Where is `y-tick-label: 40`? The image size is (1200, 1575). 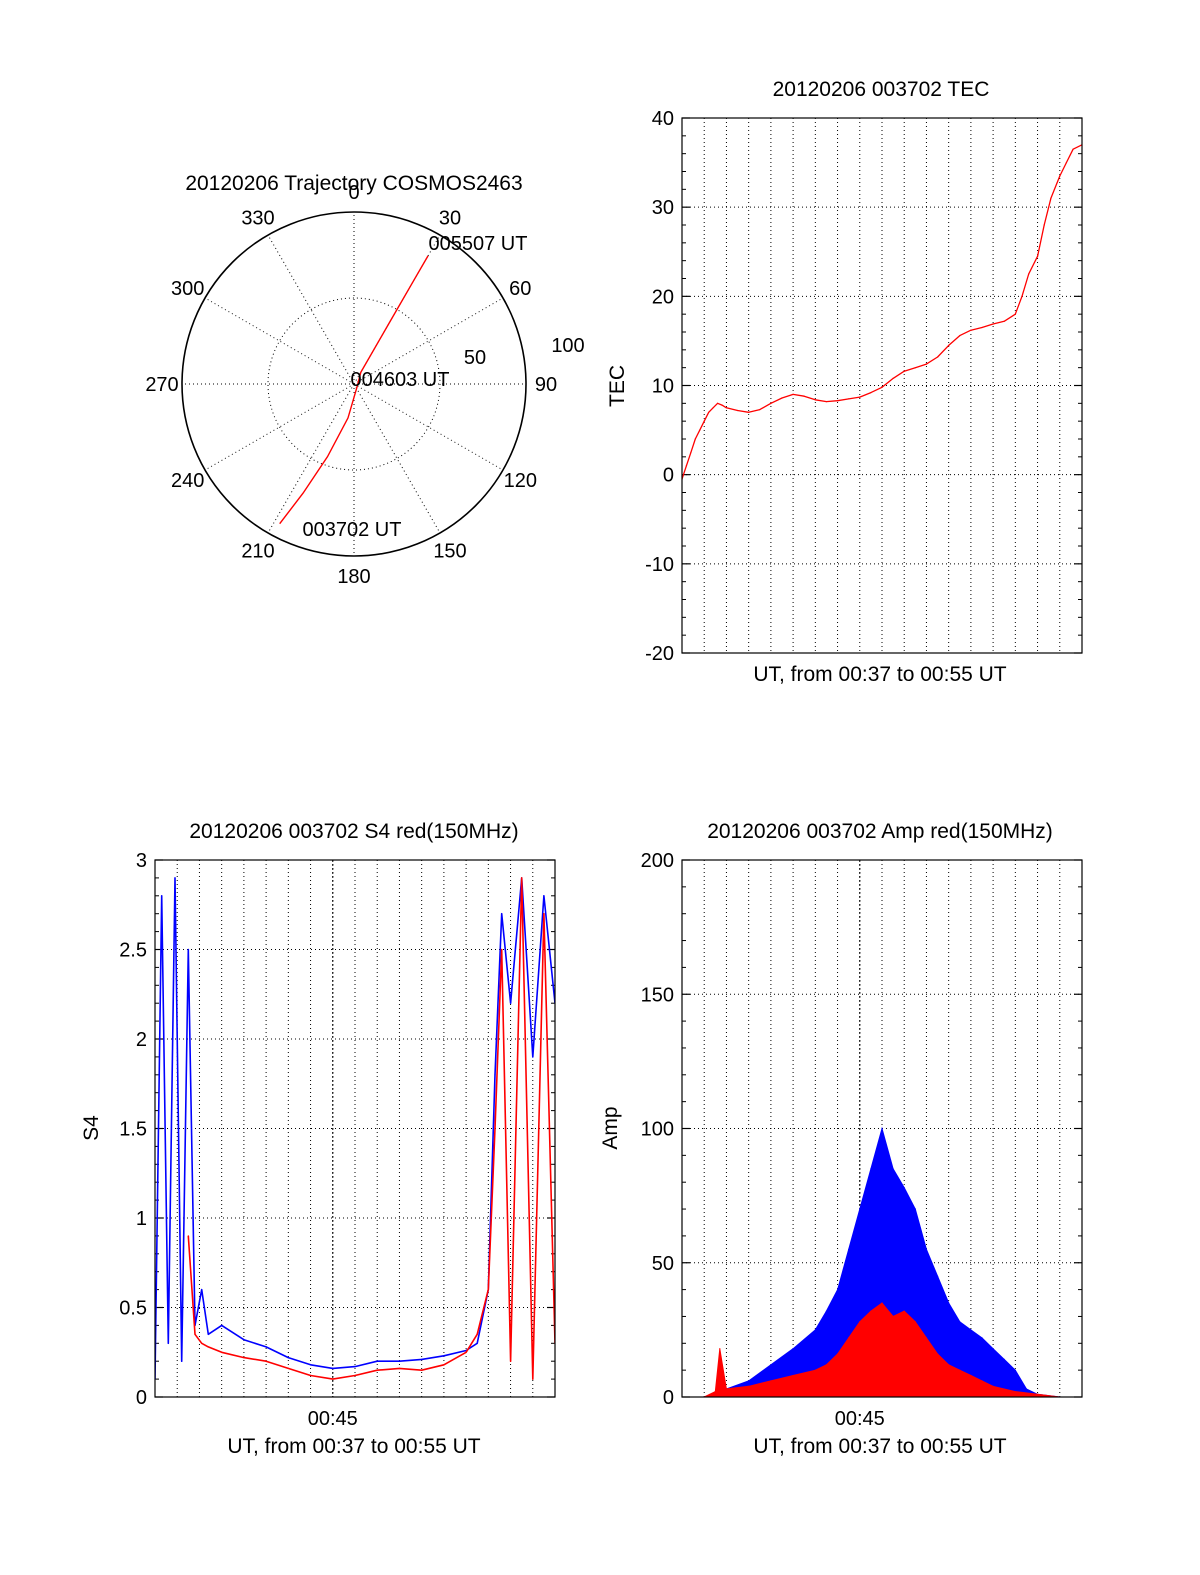 y-tick-label: 40 is located at coordinates (663, 119).